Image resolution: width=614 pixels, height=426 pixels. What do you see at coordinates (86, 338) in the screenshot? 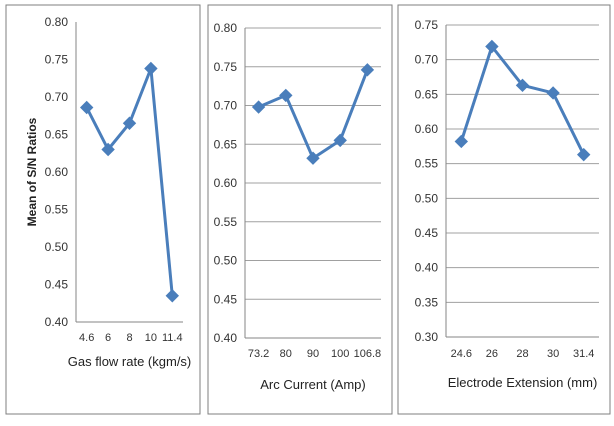
I see `chart-1-xtick-label: 4.6` at bounding box center [86, 338].